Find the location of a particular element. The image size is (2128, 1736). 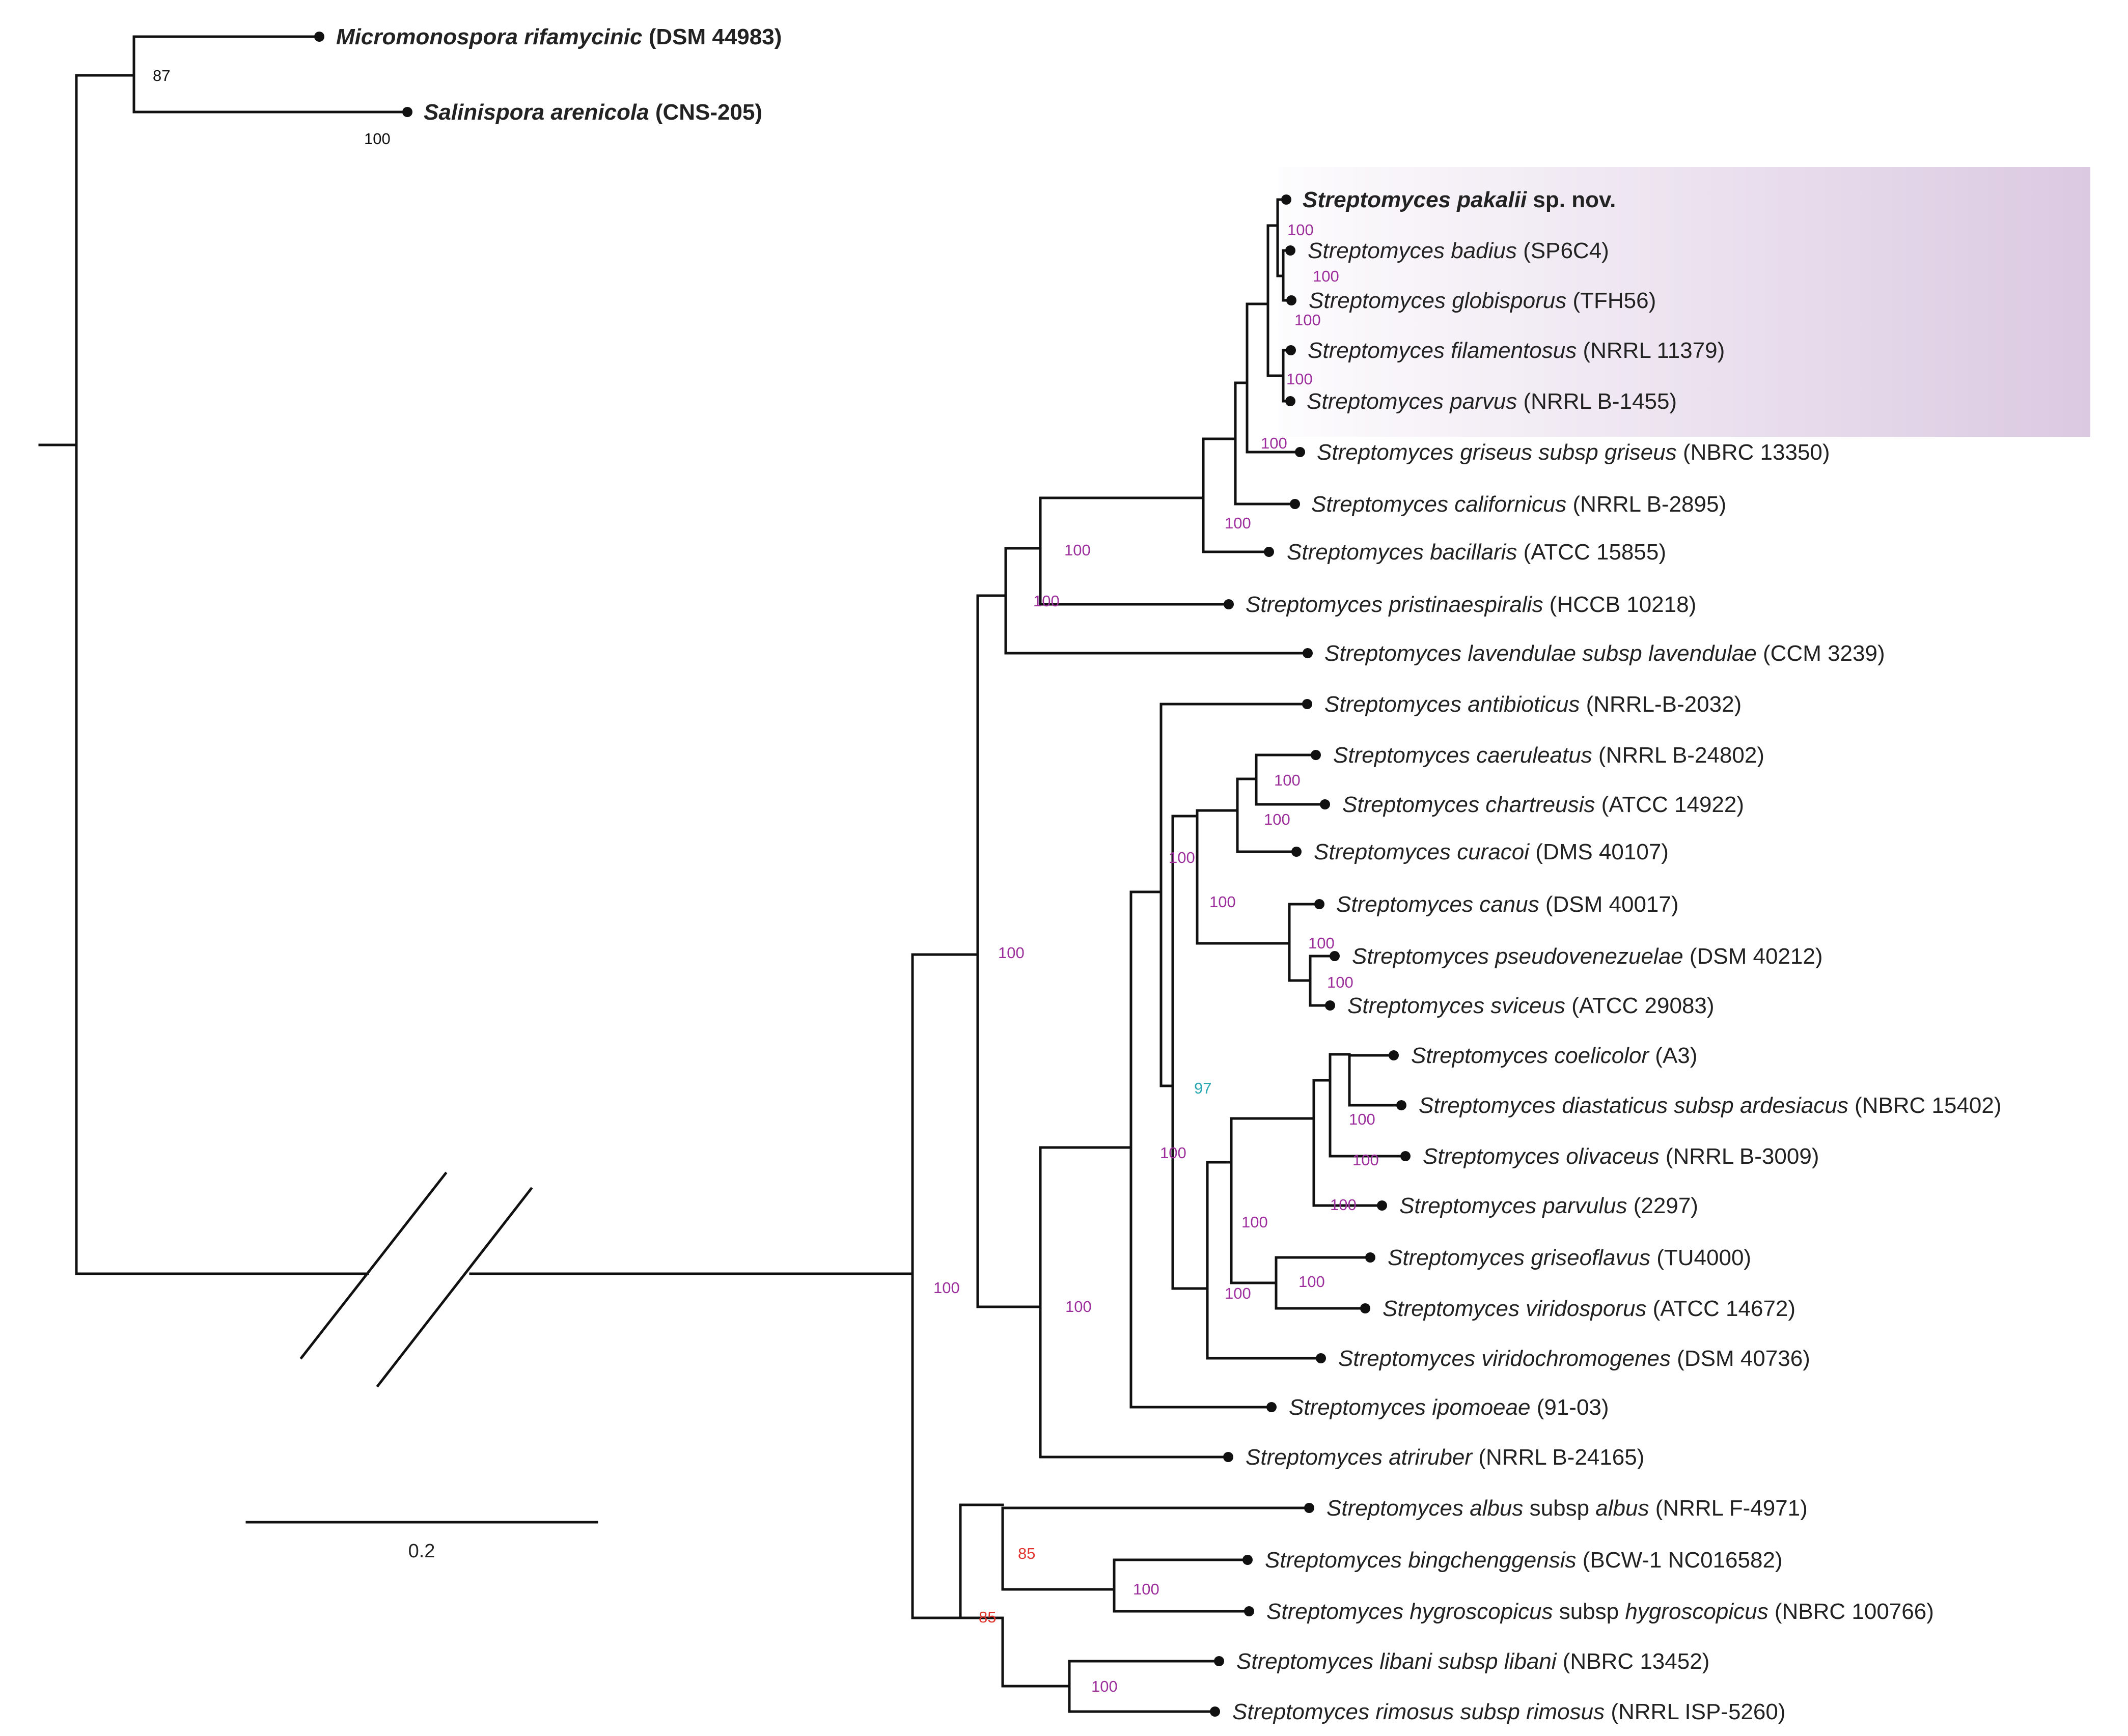

taxon-name-part: Micromonospora rifamycinic is located at coordinates (489, 36).